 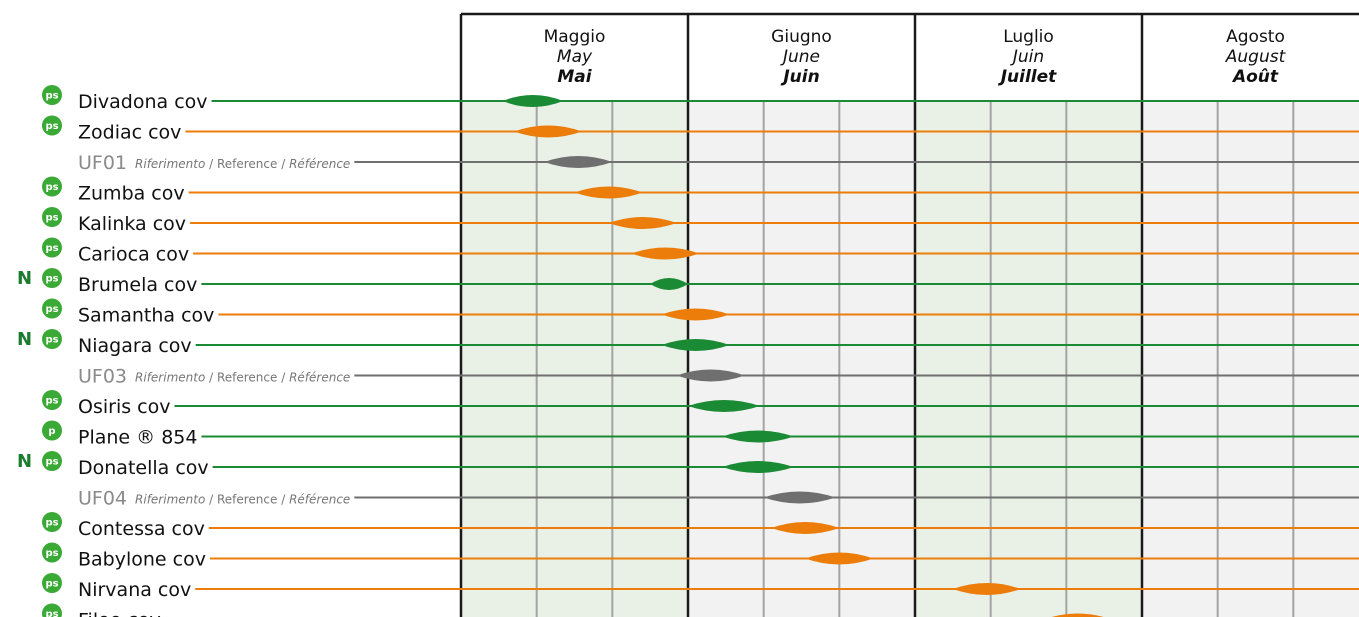 What do you see at coordinates (135, 346) in the screenshot?
I see `variety-label: Niagara cov` at bounding box center [135, 346].